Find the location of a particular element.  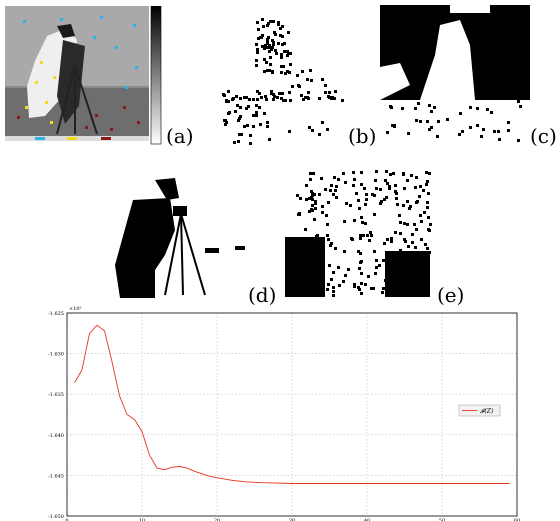

panel-b-label: (b) is located at coordinates (362, 136).